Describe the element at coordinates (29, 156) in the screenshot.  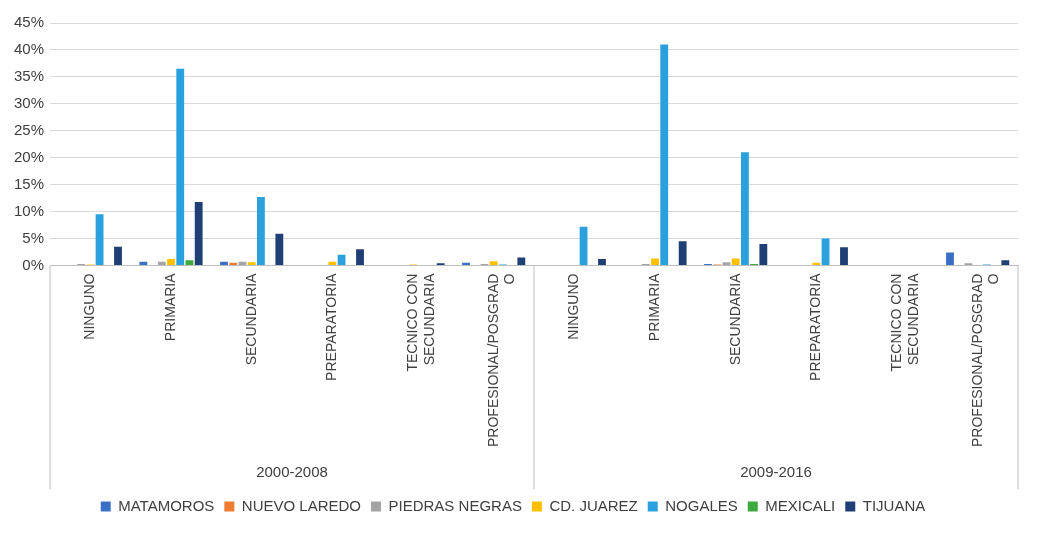
I see `y-tick-label: 20%` at that location.